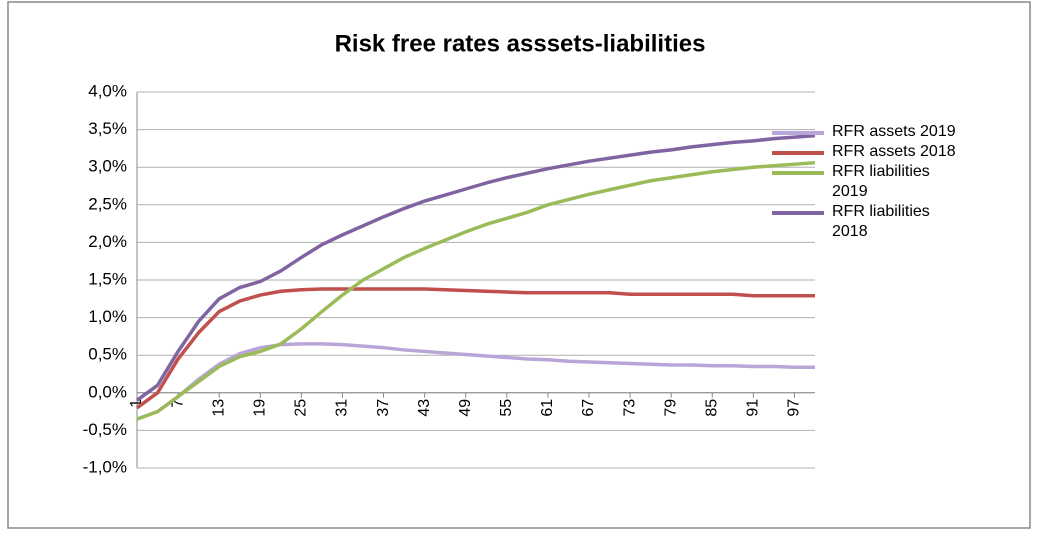 The width and height of the screenshot is (1039, 540). What do you see at coordinates (107, 278) in the screenshot?
I see `y-tick-label: 1,5%` at bounding box center [107, 278].